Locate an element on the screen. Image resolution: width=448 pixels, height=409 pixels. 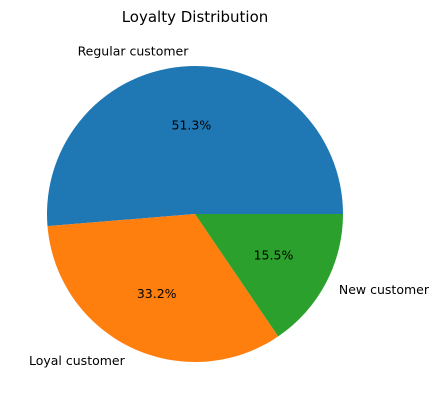
pie-category-label: Loyal customer is located at coordinates (77, 360).